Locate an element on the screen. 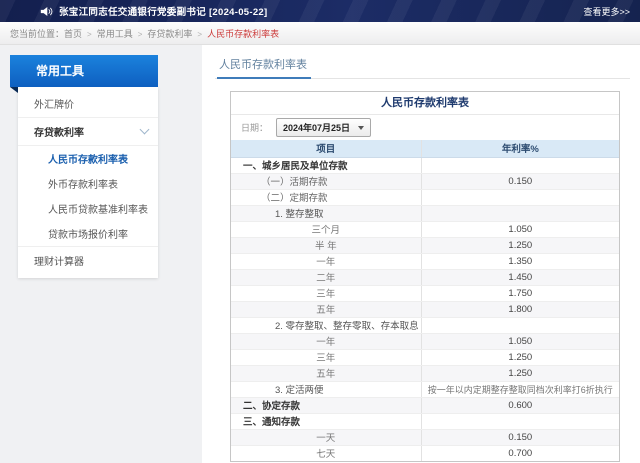 The width and height of the screenshot is (640, 463). item-cell: 二、协定存款 is located at coordinates (326, 405).